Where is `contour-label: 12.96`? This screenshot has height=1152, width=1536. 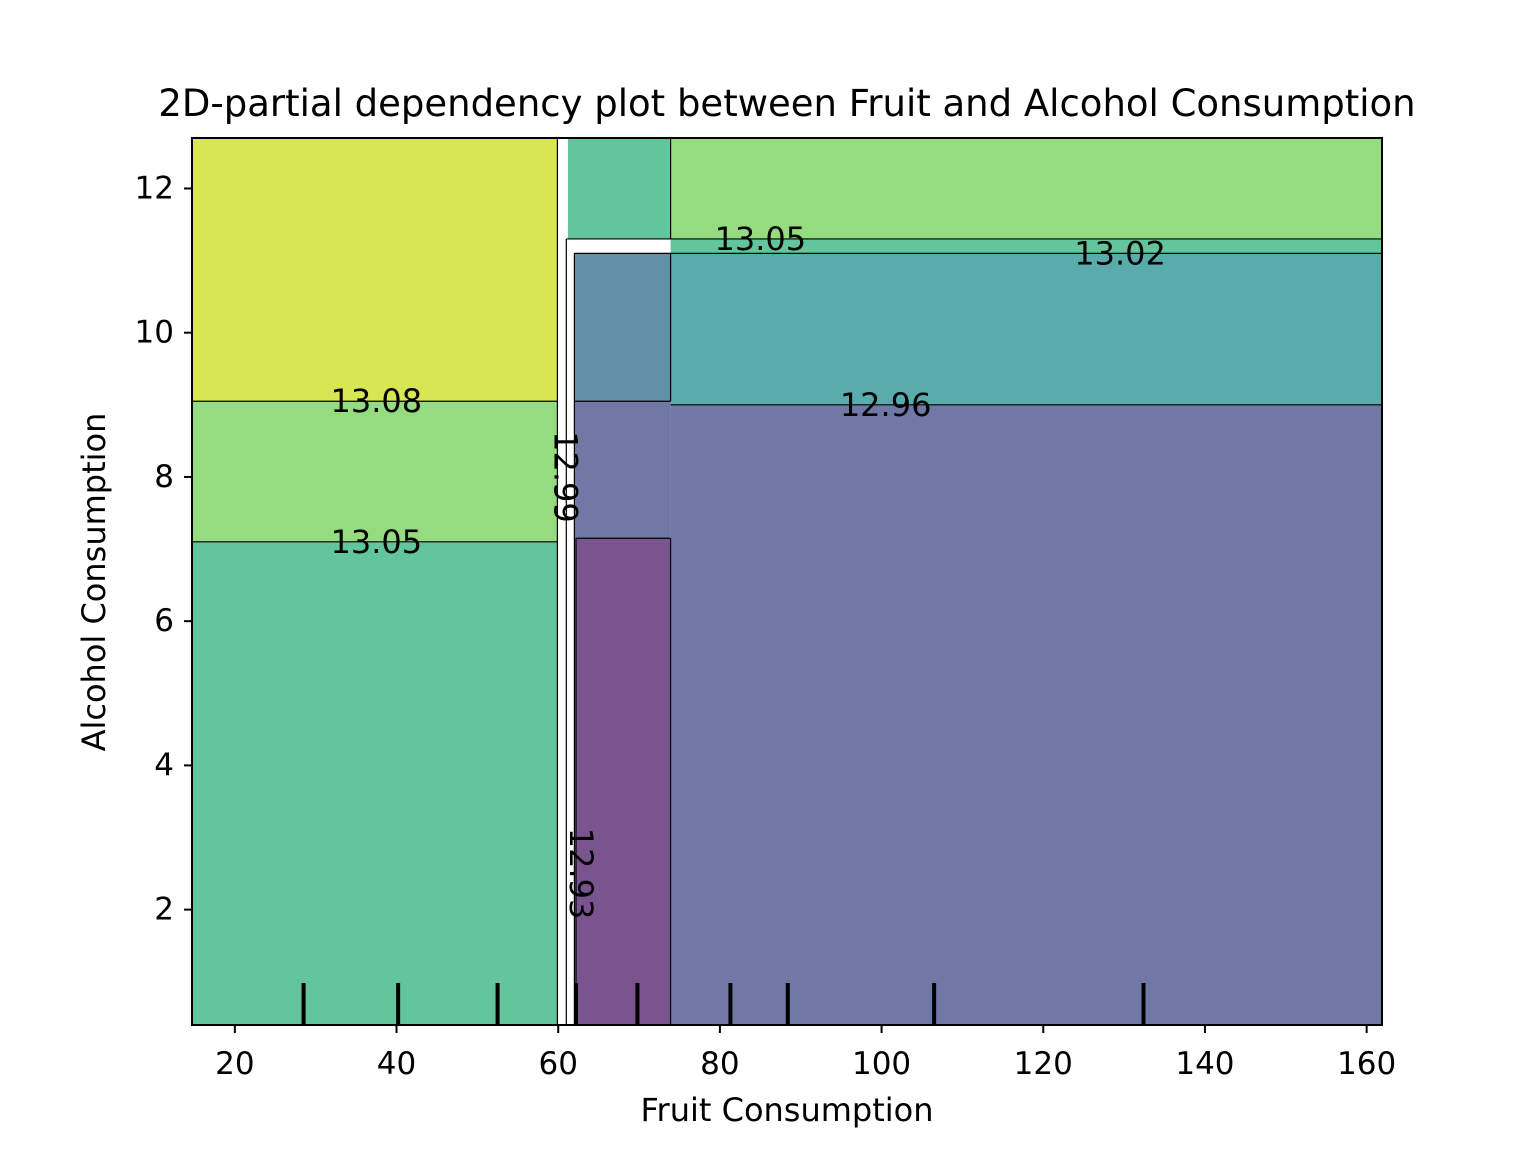 contour-label: 12.96 is located at coordinates (886, 405).